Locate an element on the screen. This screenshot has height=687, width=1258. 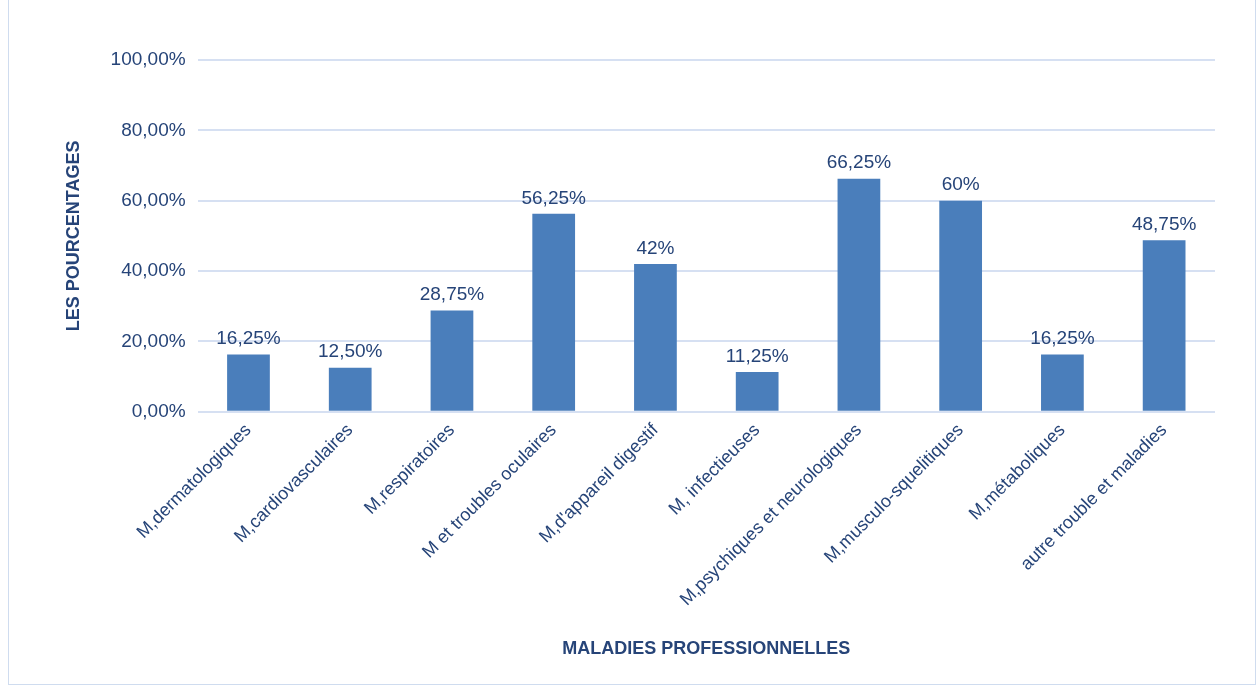
data-label: 28,75% is located at coordinates (452, 294).